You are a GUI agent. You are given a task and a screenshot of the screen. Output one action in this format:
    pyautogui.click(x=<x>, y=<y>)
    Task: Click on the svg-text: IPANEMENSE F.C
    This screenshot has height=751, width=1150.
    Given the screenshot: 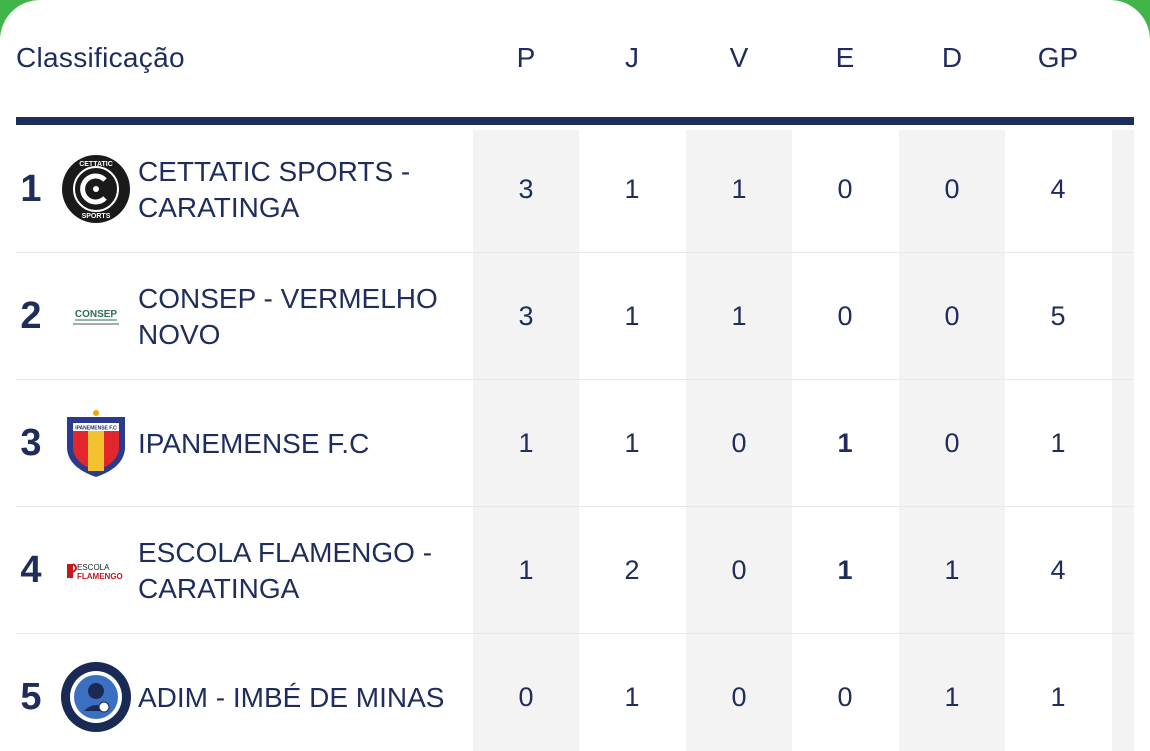 What is the action you would take?
    pyautogui.click(x=96, y=429)
    